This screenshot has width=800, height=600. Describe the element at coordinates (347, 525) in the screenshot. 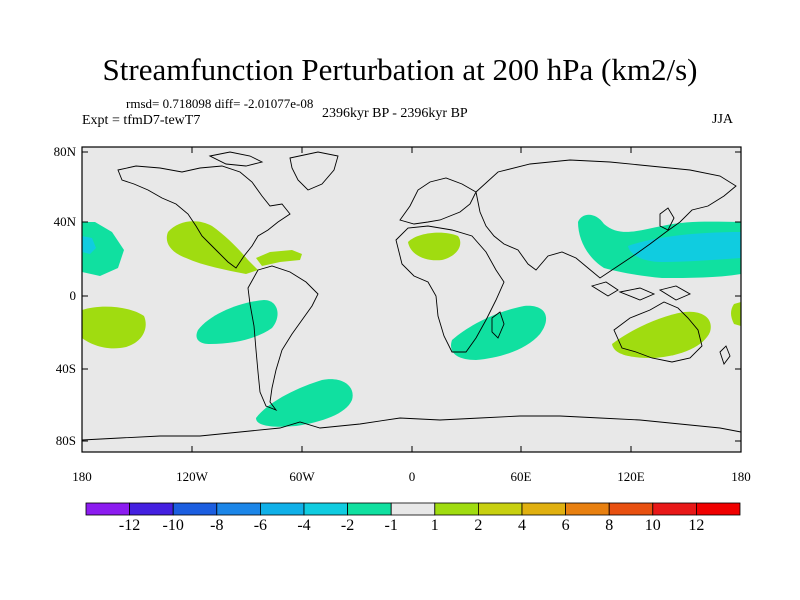

I see `colorbar-label-5: -2` at that location.